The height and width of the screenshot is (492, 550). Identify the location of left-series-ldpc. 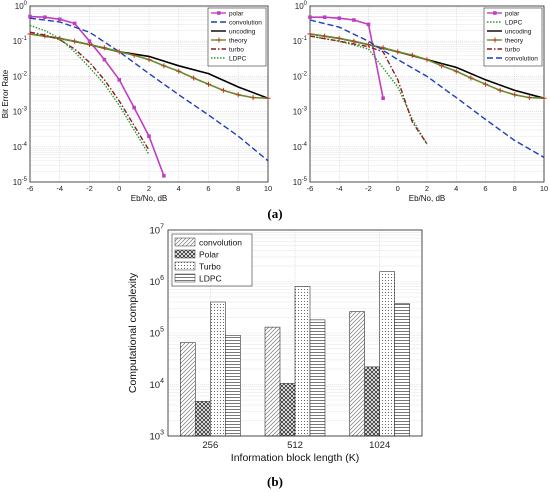
(89, 89).